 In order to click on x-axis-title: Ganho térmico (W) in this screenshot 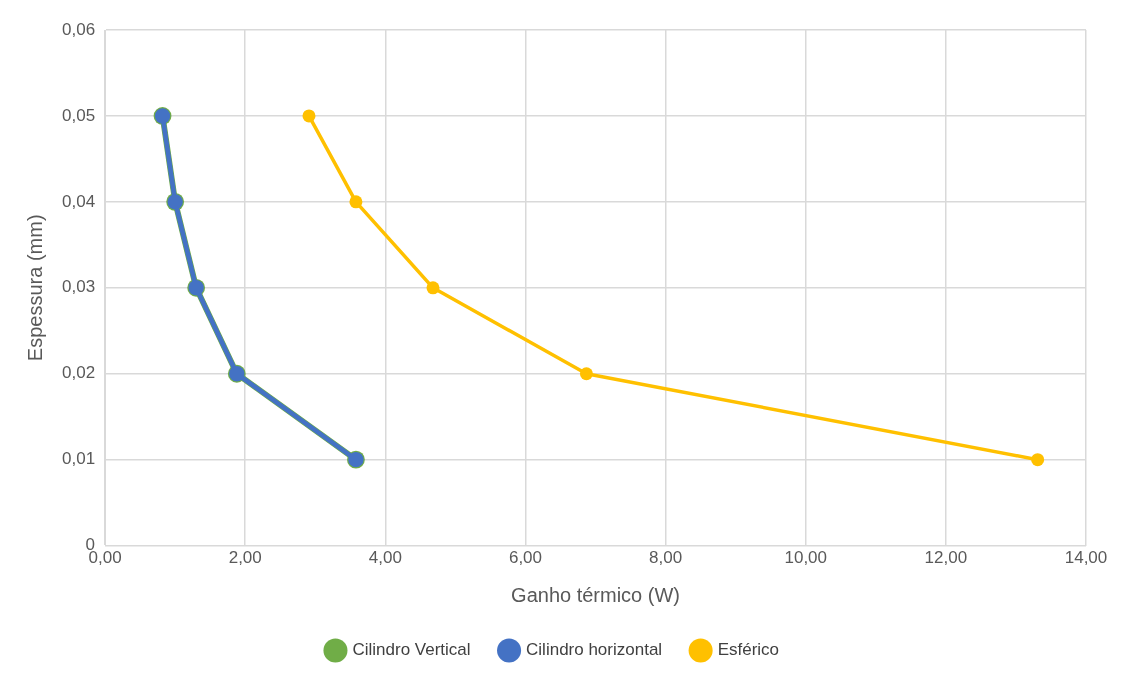, I will do `click(596, 594)`.